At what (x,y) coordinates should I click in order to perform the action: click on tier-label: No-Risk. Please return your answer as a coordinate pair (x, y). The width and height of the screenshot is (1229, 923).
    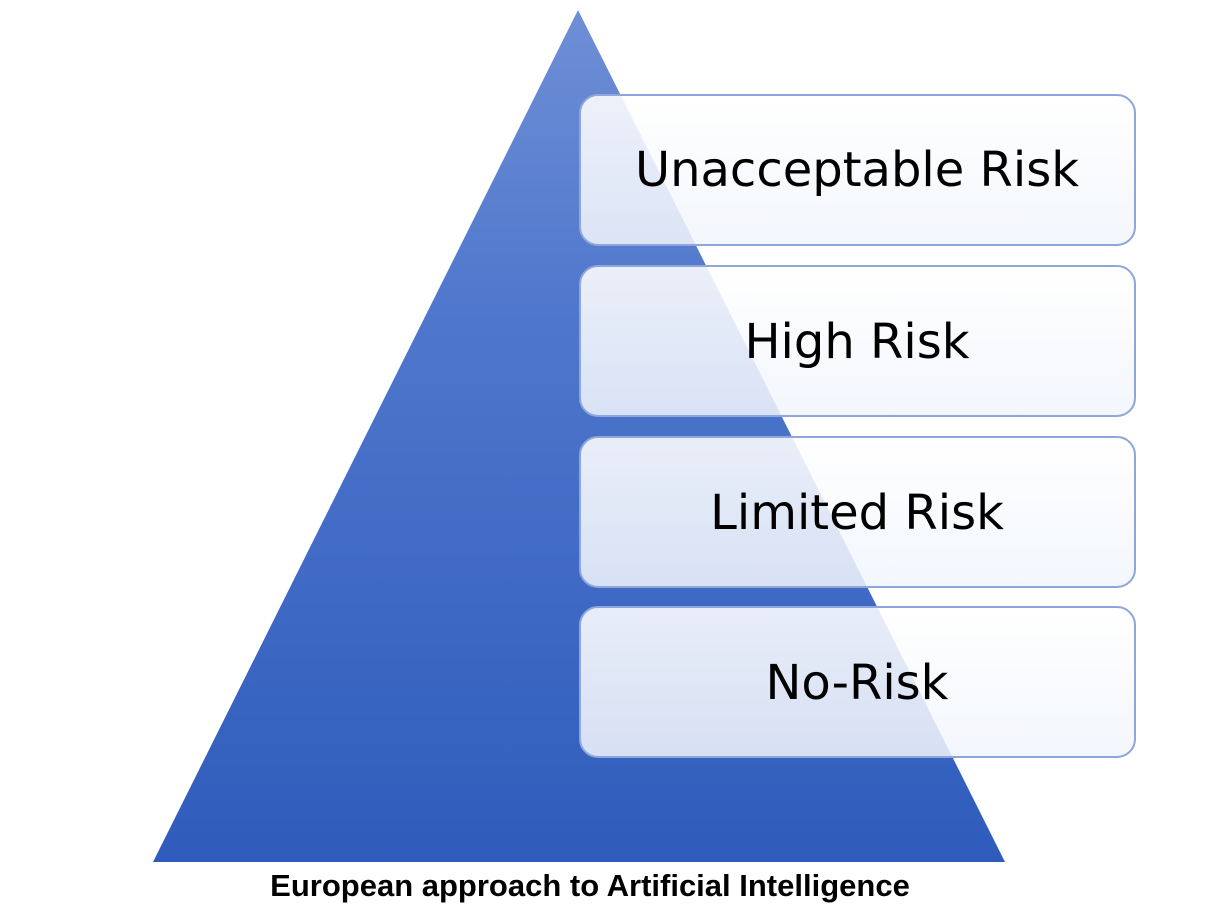
    Looking at the image, I should click on (857, 683).